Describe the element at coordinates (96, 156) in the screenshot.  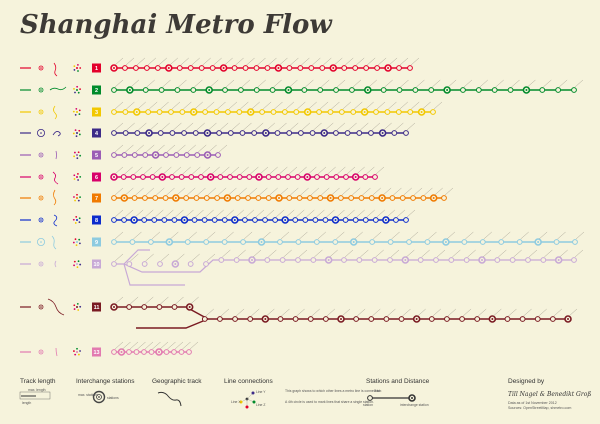
I see `line-number-5: 5` at that location.